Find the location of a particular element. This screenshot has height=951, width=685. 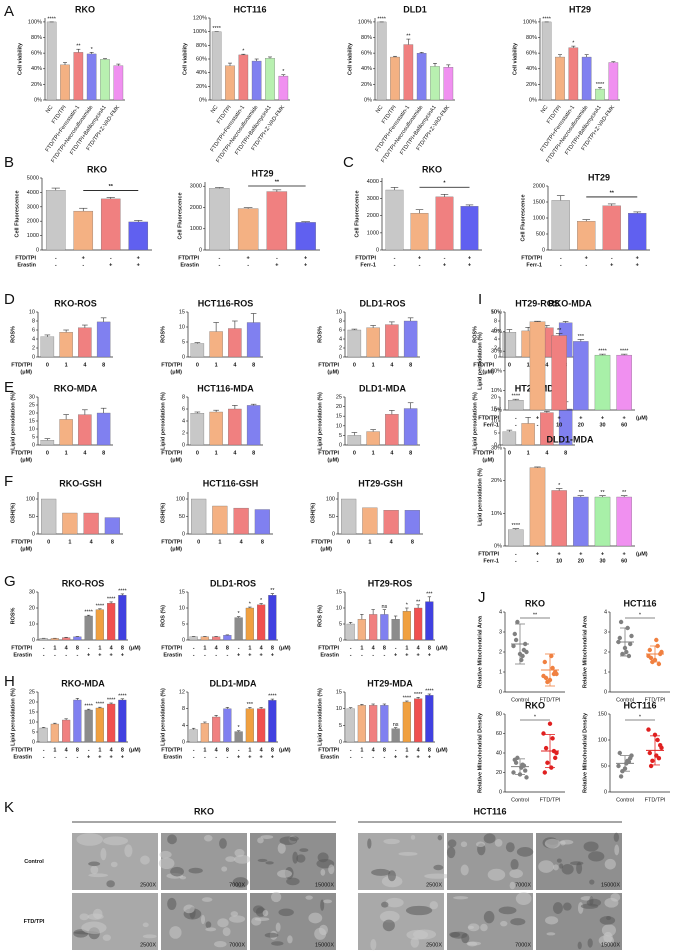

x-tick-label: 0 is located at coordinates (354, 365).